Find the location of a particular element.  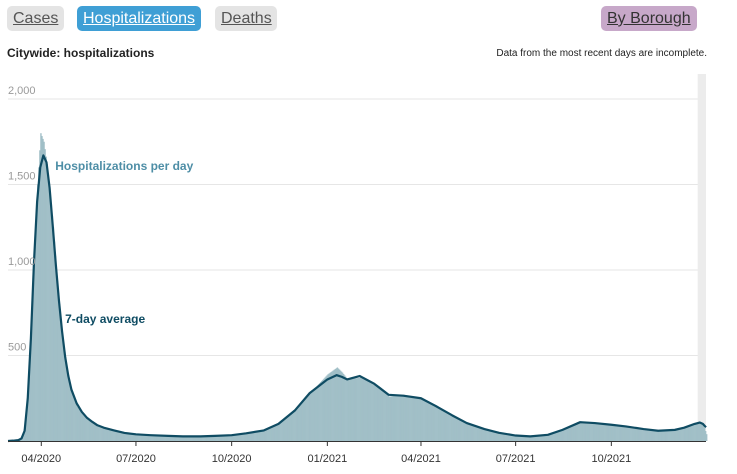

x-tick-label: 04/2020 is located at coordinates (41, 459).